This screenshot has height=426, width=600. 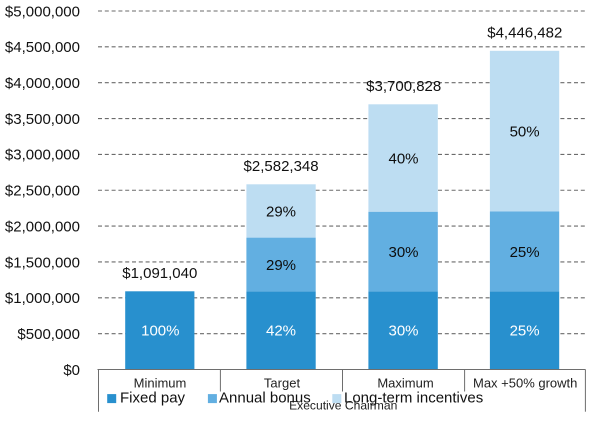 I want to click on svg-text: 100%, so click(x=160, y=331).